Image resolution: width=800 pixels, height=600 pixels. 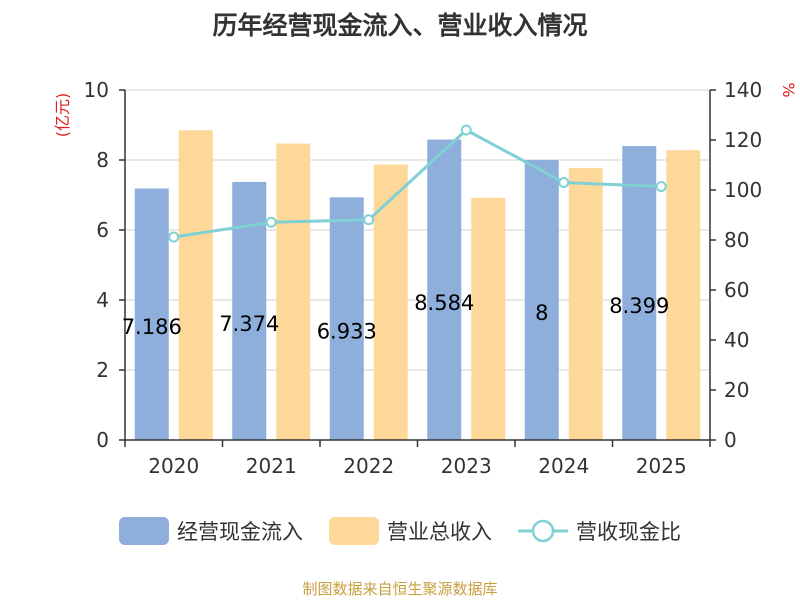 What do you see at coordinates (152, 327) in the screenshot?
I see `data-label-cash-inflow: 7.186` at bounding box center [152, 327].